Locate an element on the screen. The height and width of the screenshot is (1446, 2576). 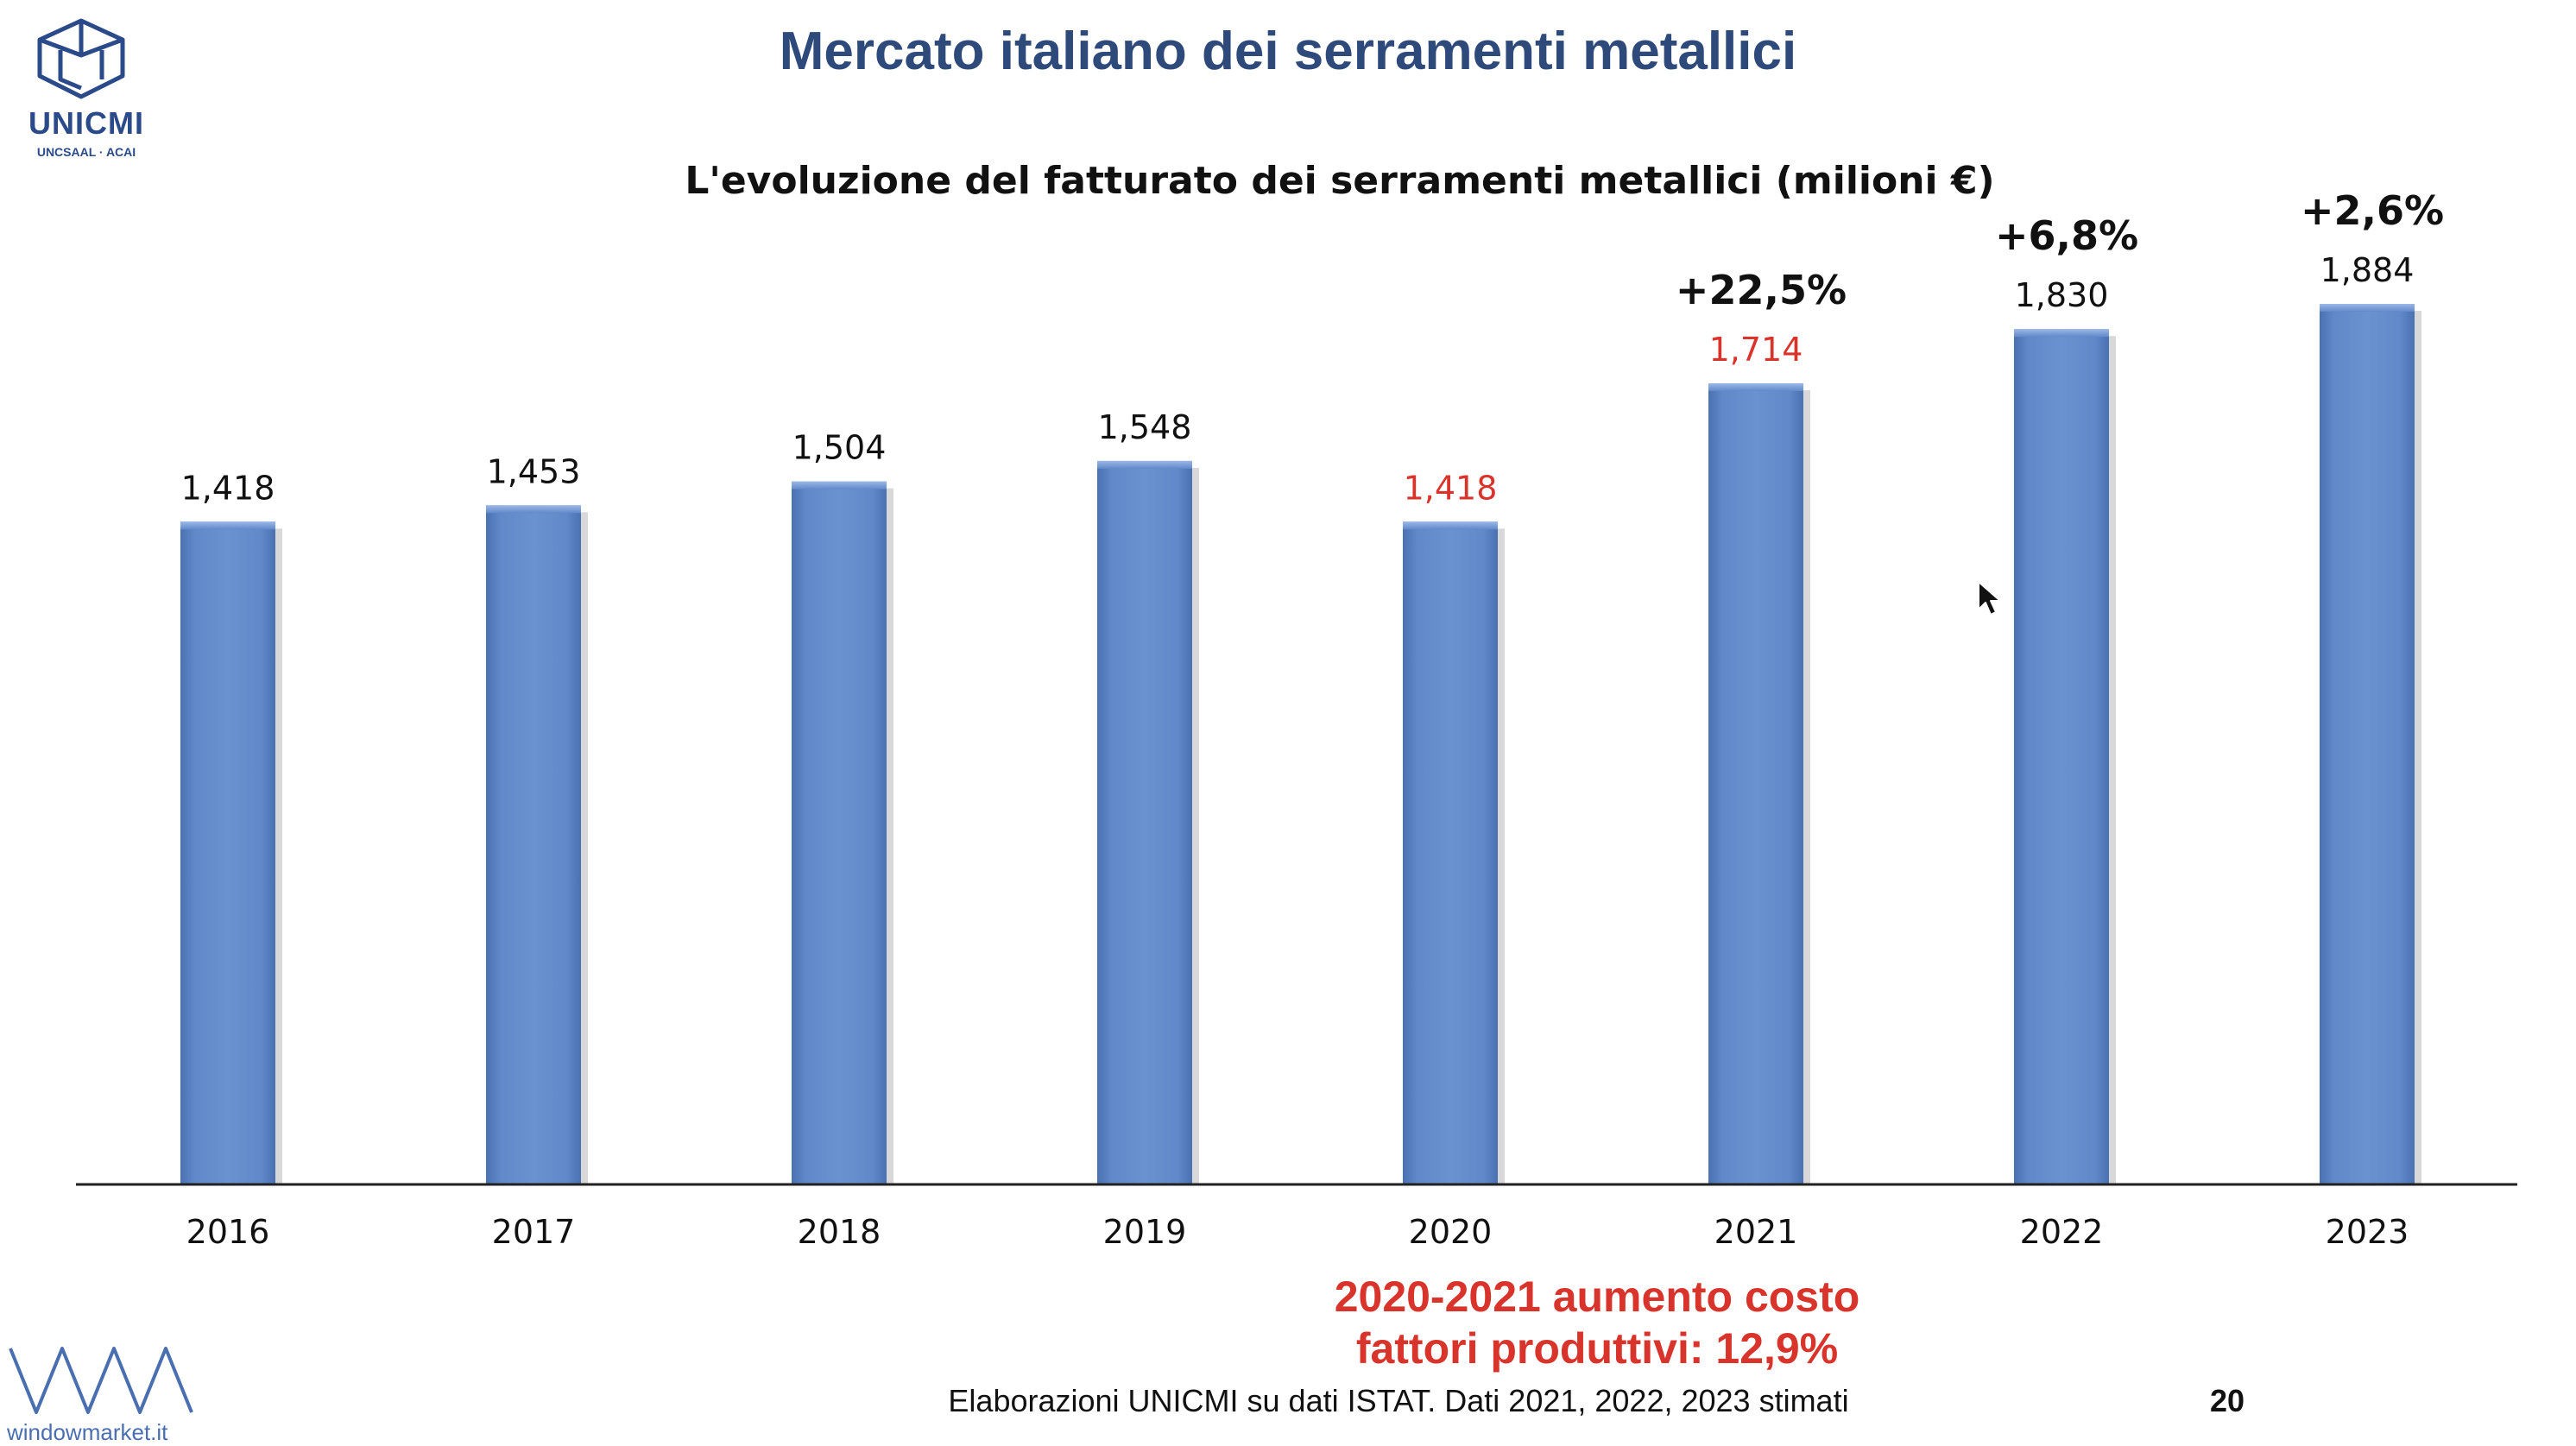
x-tick-label-2019: 2019 is located at coordinates (1145, 1232).